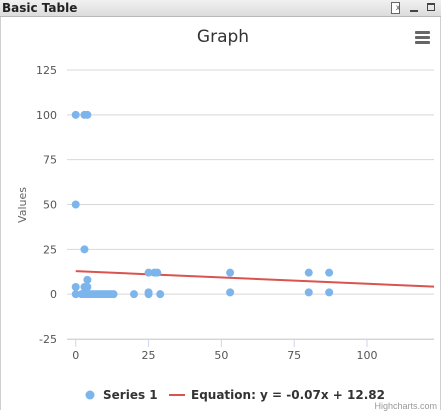  I want to click on y-tick-label: 50, so click(50, 205).